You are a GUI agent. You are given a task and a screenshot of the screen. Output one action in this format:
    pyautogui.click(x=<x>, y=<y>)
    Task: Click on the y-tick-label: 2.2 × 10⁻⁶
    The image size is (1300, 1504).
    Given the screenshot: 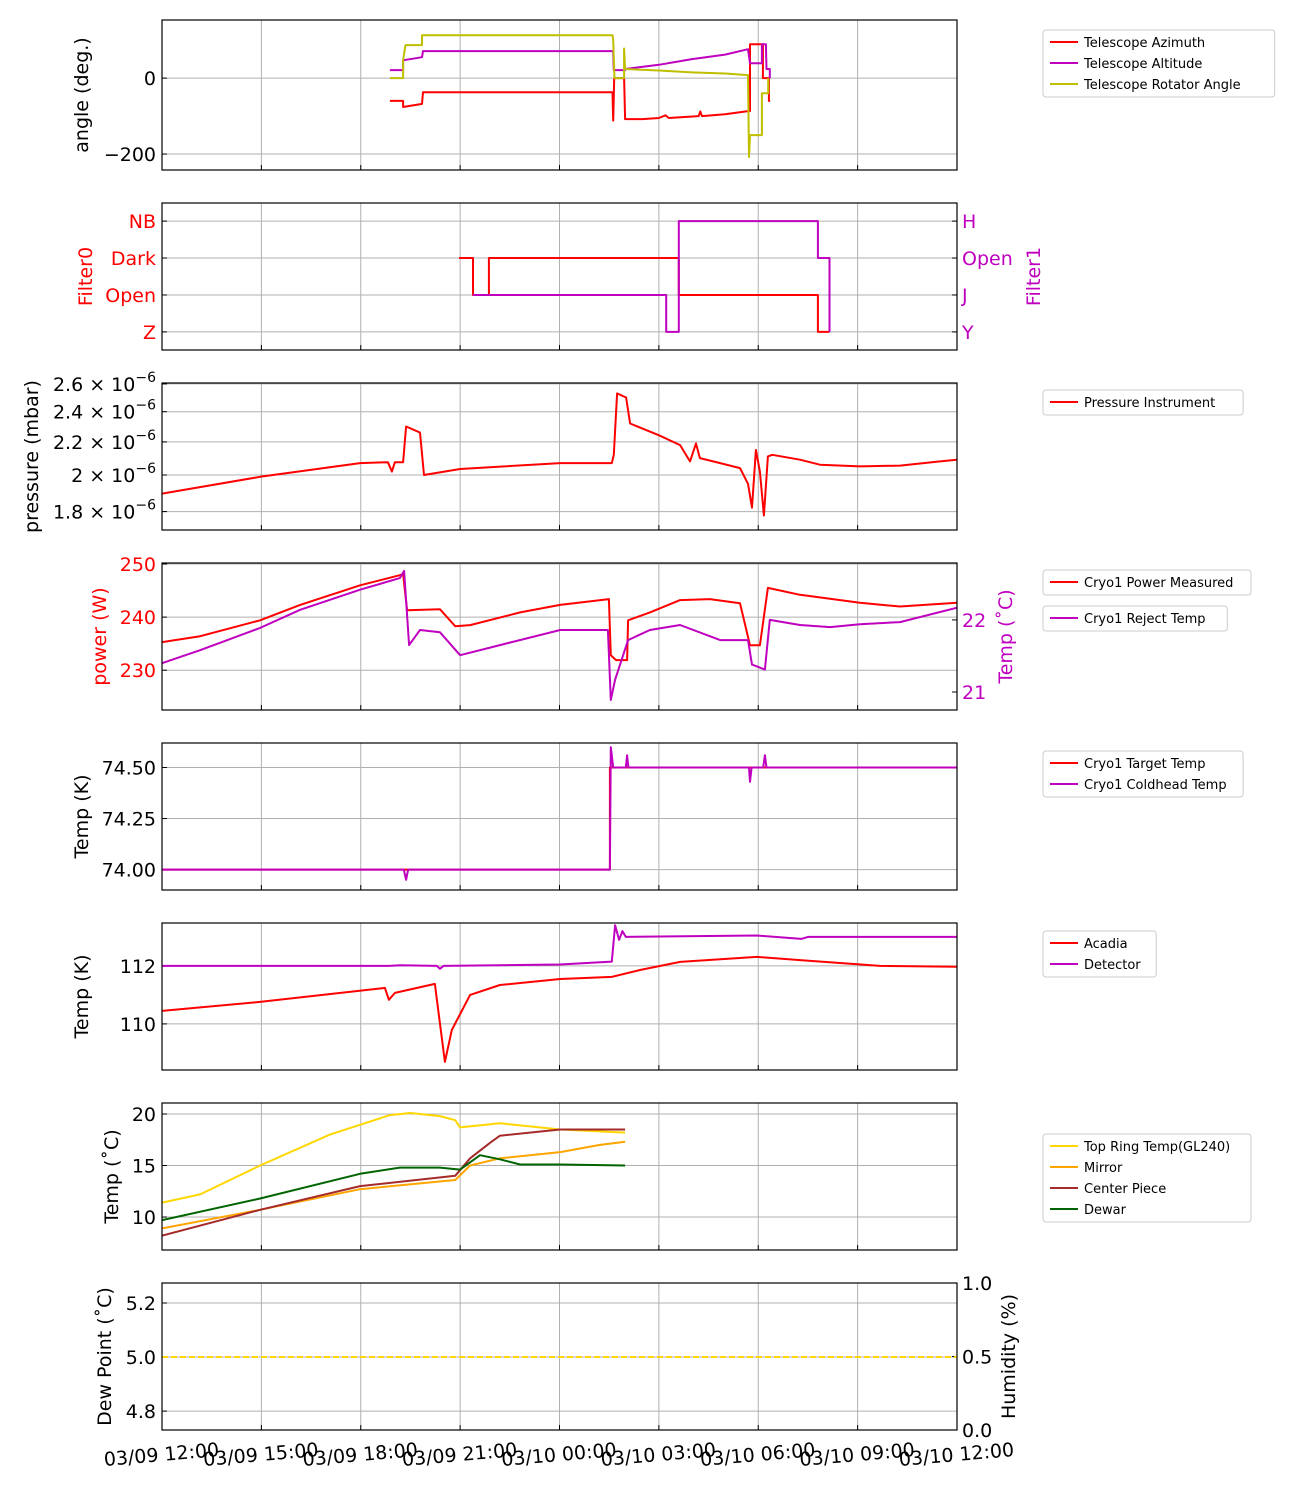 What is the action you would take?
    pyautogui.click(x=104, y=441)
    